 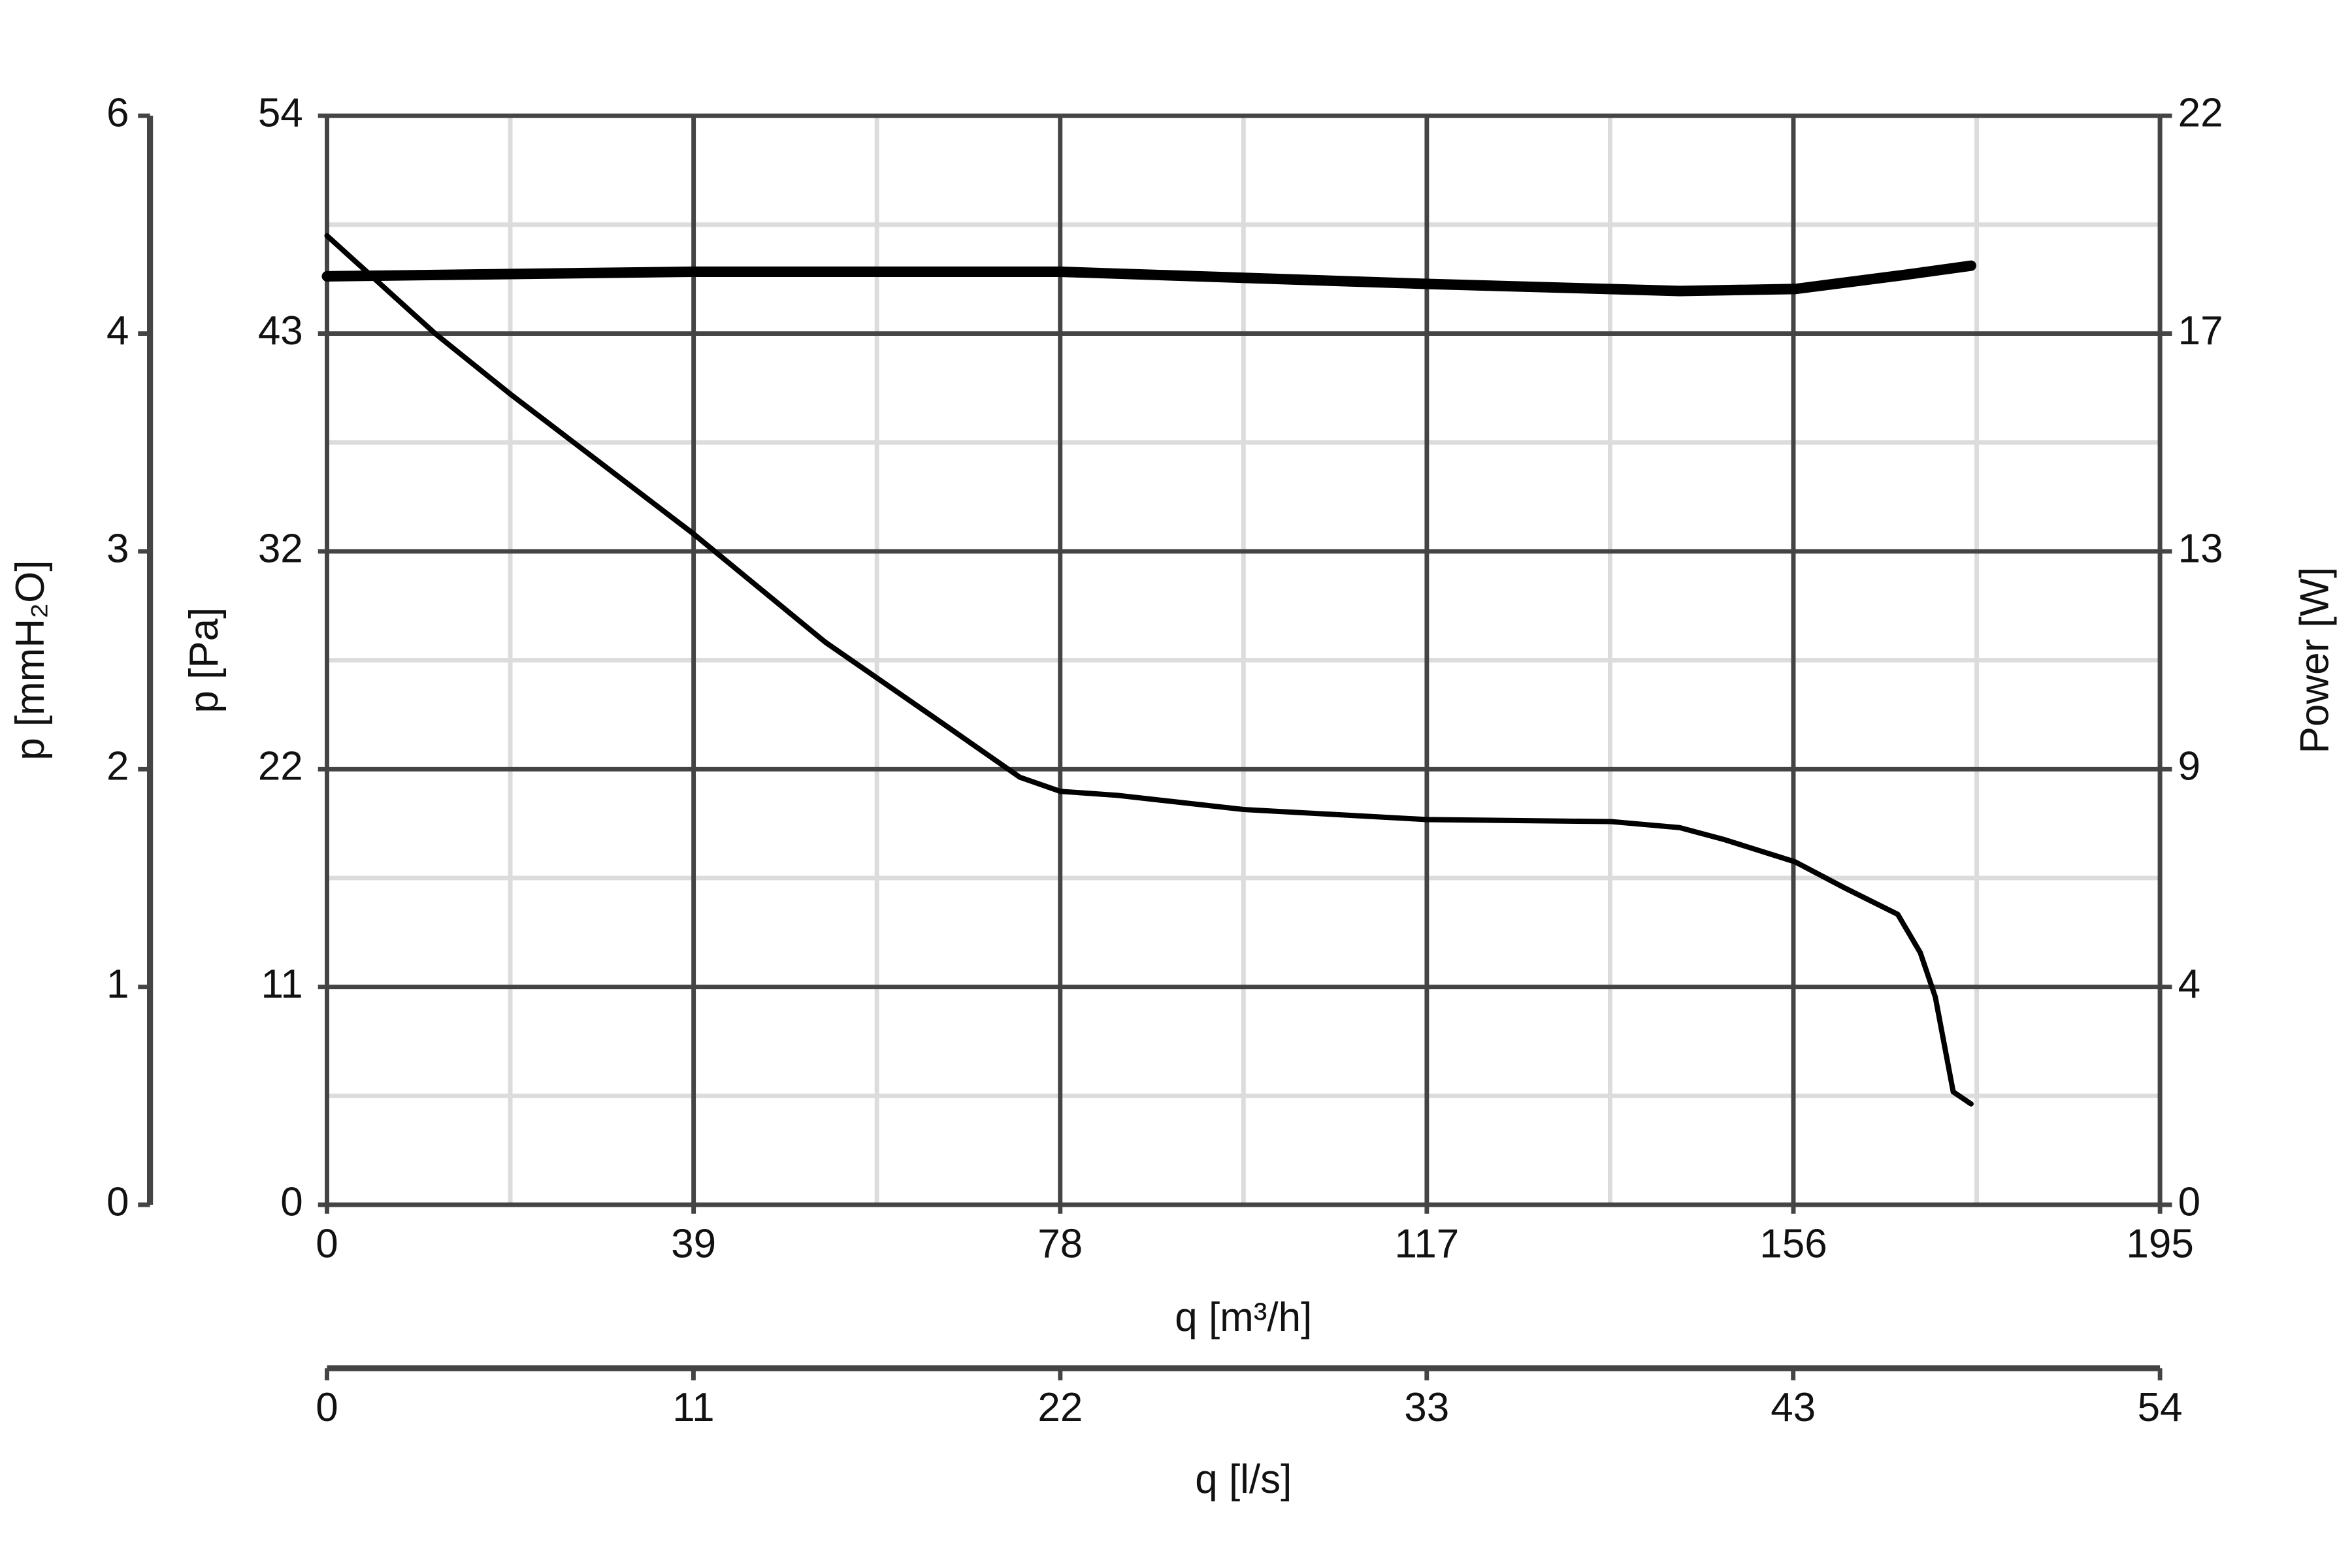 I want to click on x2-tick-label: 43, so click(x=1793, y=1407).